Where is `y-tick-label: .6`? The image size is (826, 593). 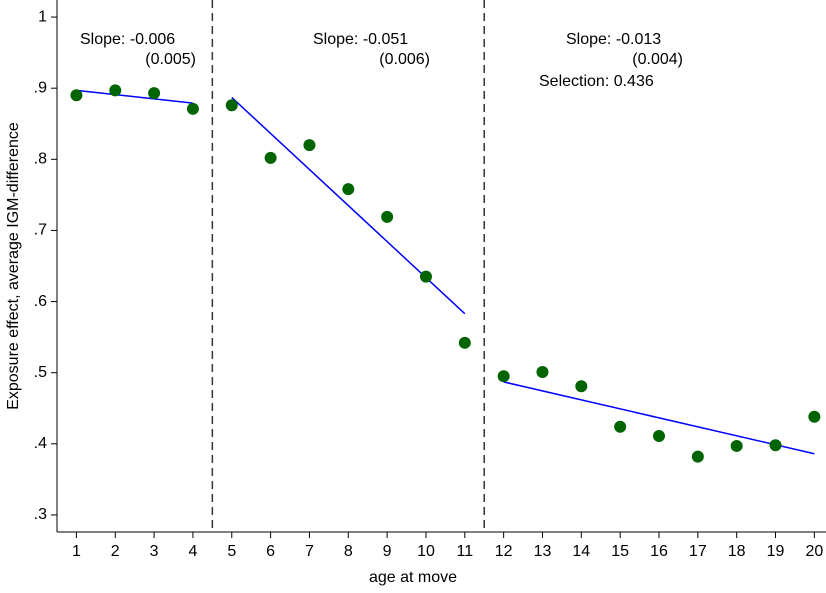
y-tick-label: .6 is located at coordinates (40, 301).